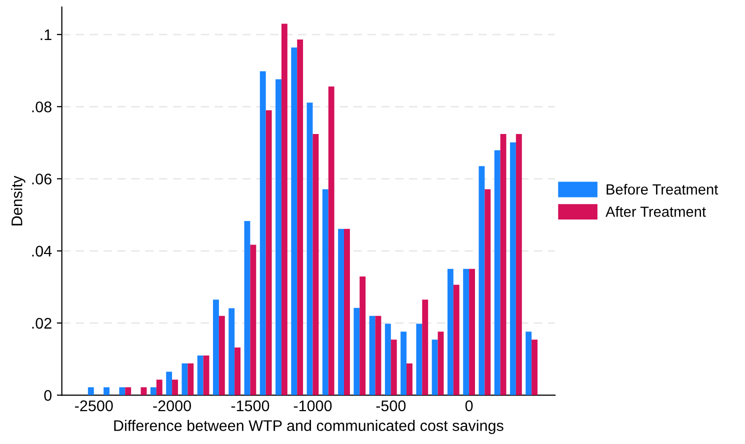 The image size is (745, 444). I want to click on y-tick-label: .08, so click(42, 107).